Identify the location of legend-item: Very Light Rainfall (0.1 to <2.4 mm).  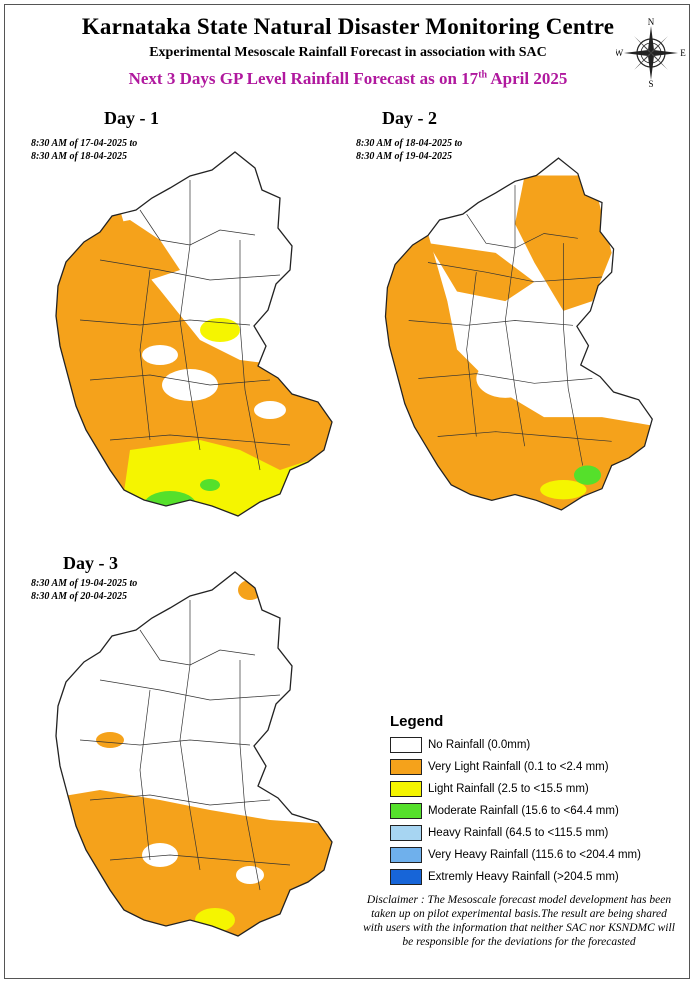
(530, 767).